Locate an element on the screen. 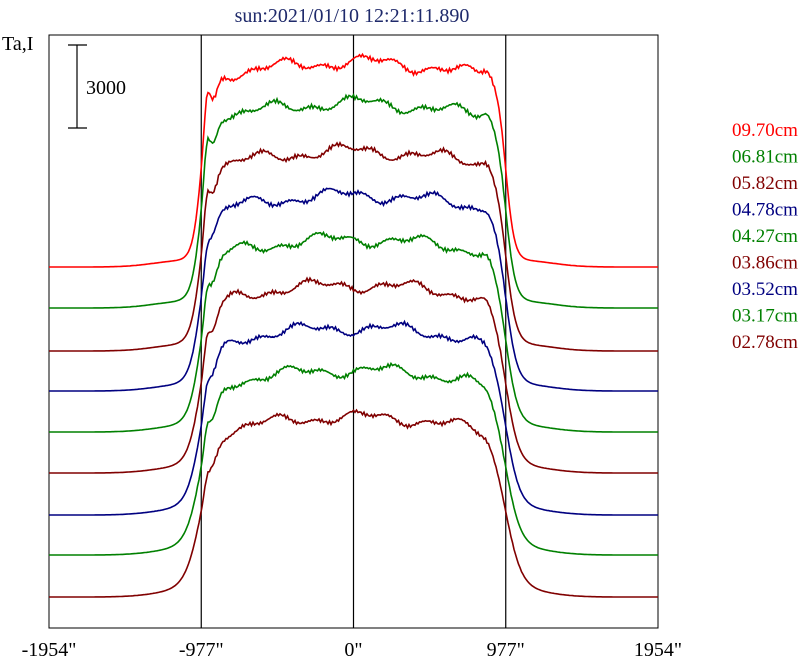  x-axis-tick-labels: -1954" -977" 0" 977" 1954" is located at coordinates (352, 650).